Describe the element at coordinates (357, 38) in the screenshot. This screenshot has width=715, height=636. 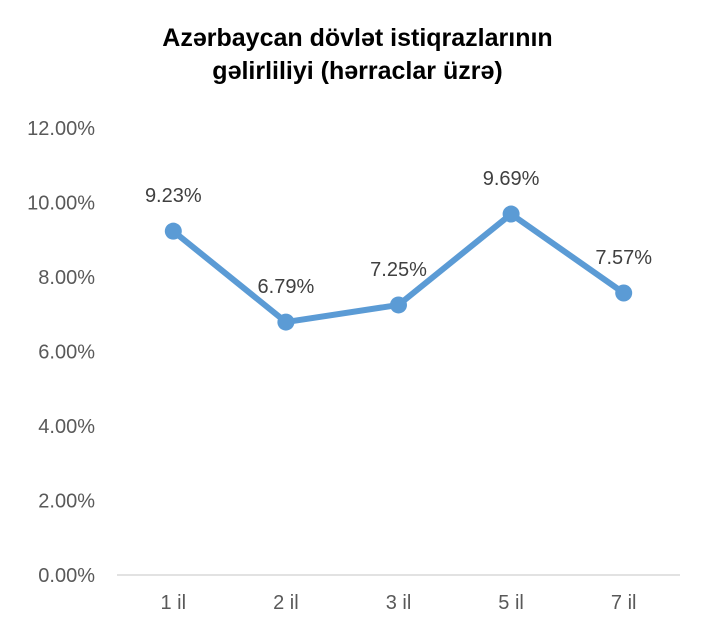
I see `chart-title-line-1: Azərbaycan dövlət istiqrazlarının` at that location.